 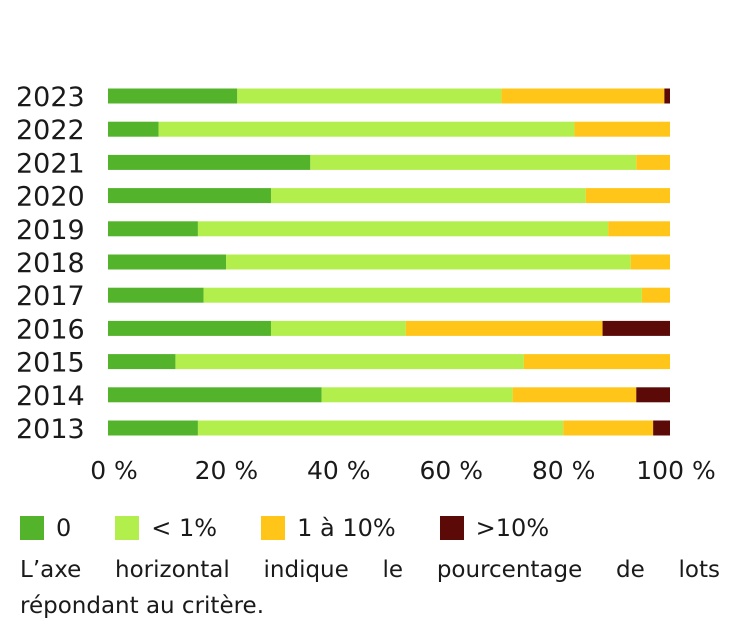 I want to click on bar-segment-2022-s0, so click(x=133, y=129).